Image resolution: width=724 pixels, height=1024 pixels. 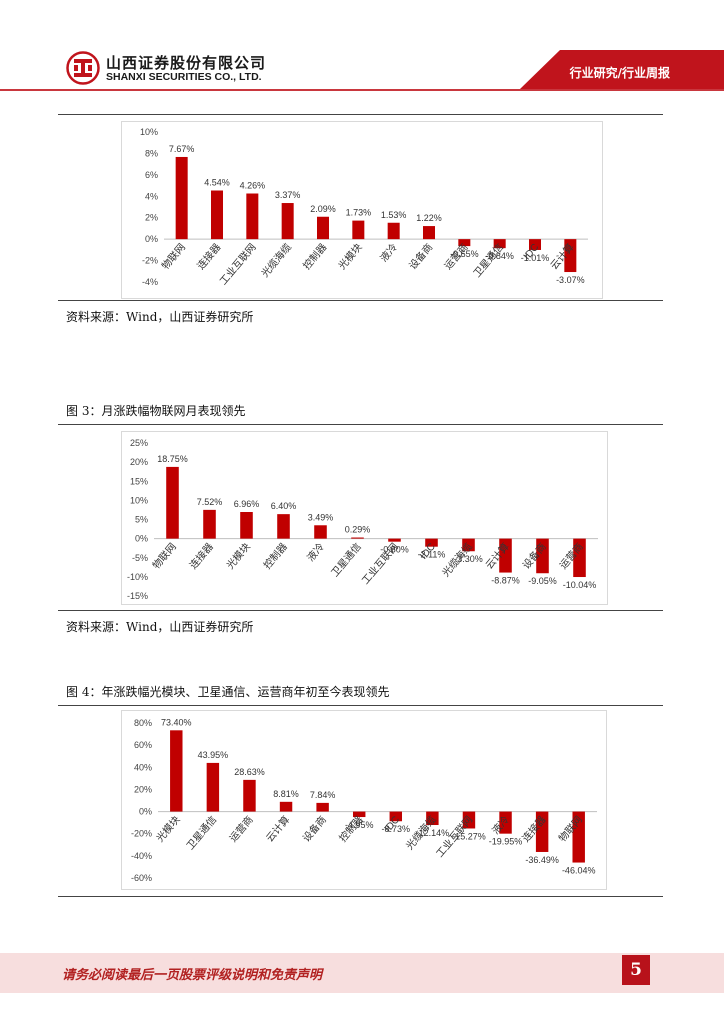 I want to click on data-label: 3.37%, so click(x=288, y=195).